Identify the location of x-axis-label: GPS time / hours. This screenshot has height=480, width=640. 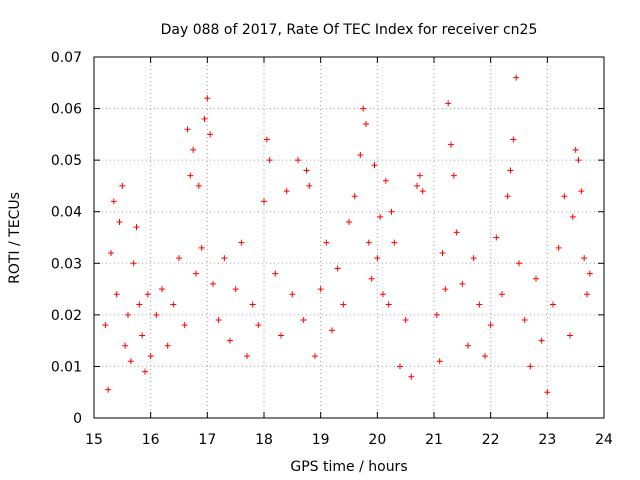
(348, 467).